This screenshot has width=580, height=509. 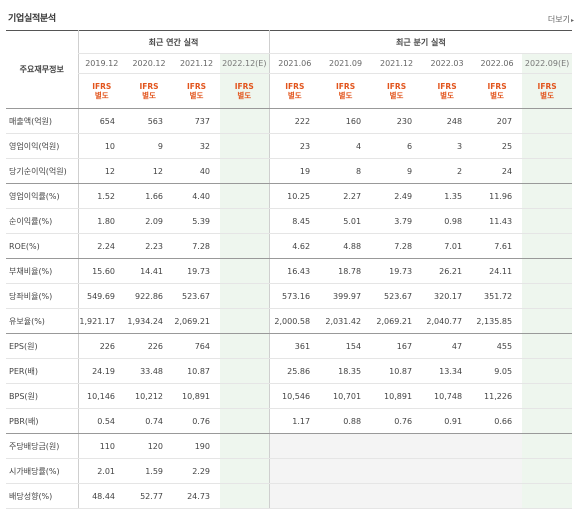 I want to click on value-cell: 7.61, so click(x=497, y=246).